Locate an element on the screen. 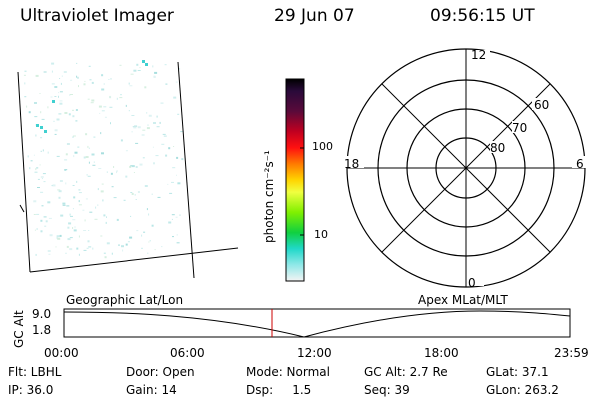 The height and width of the screenshot is (400, 600). filter-status: Flt: LBHL is located at coordinates (35, 372).